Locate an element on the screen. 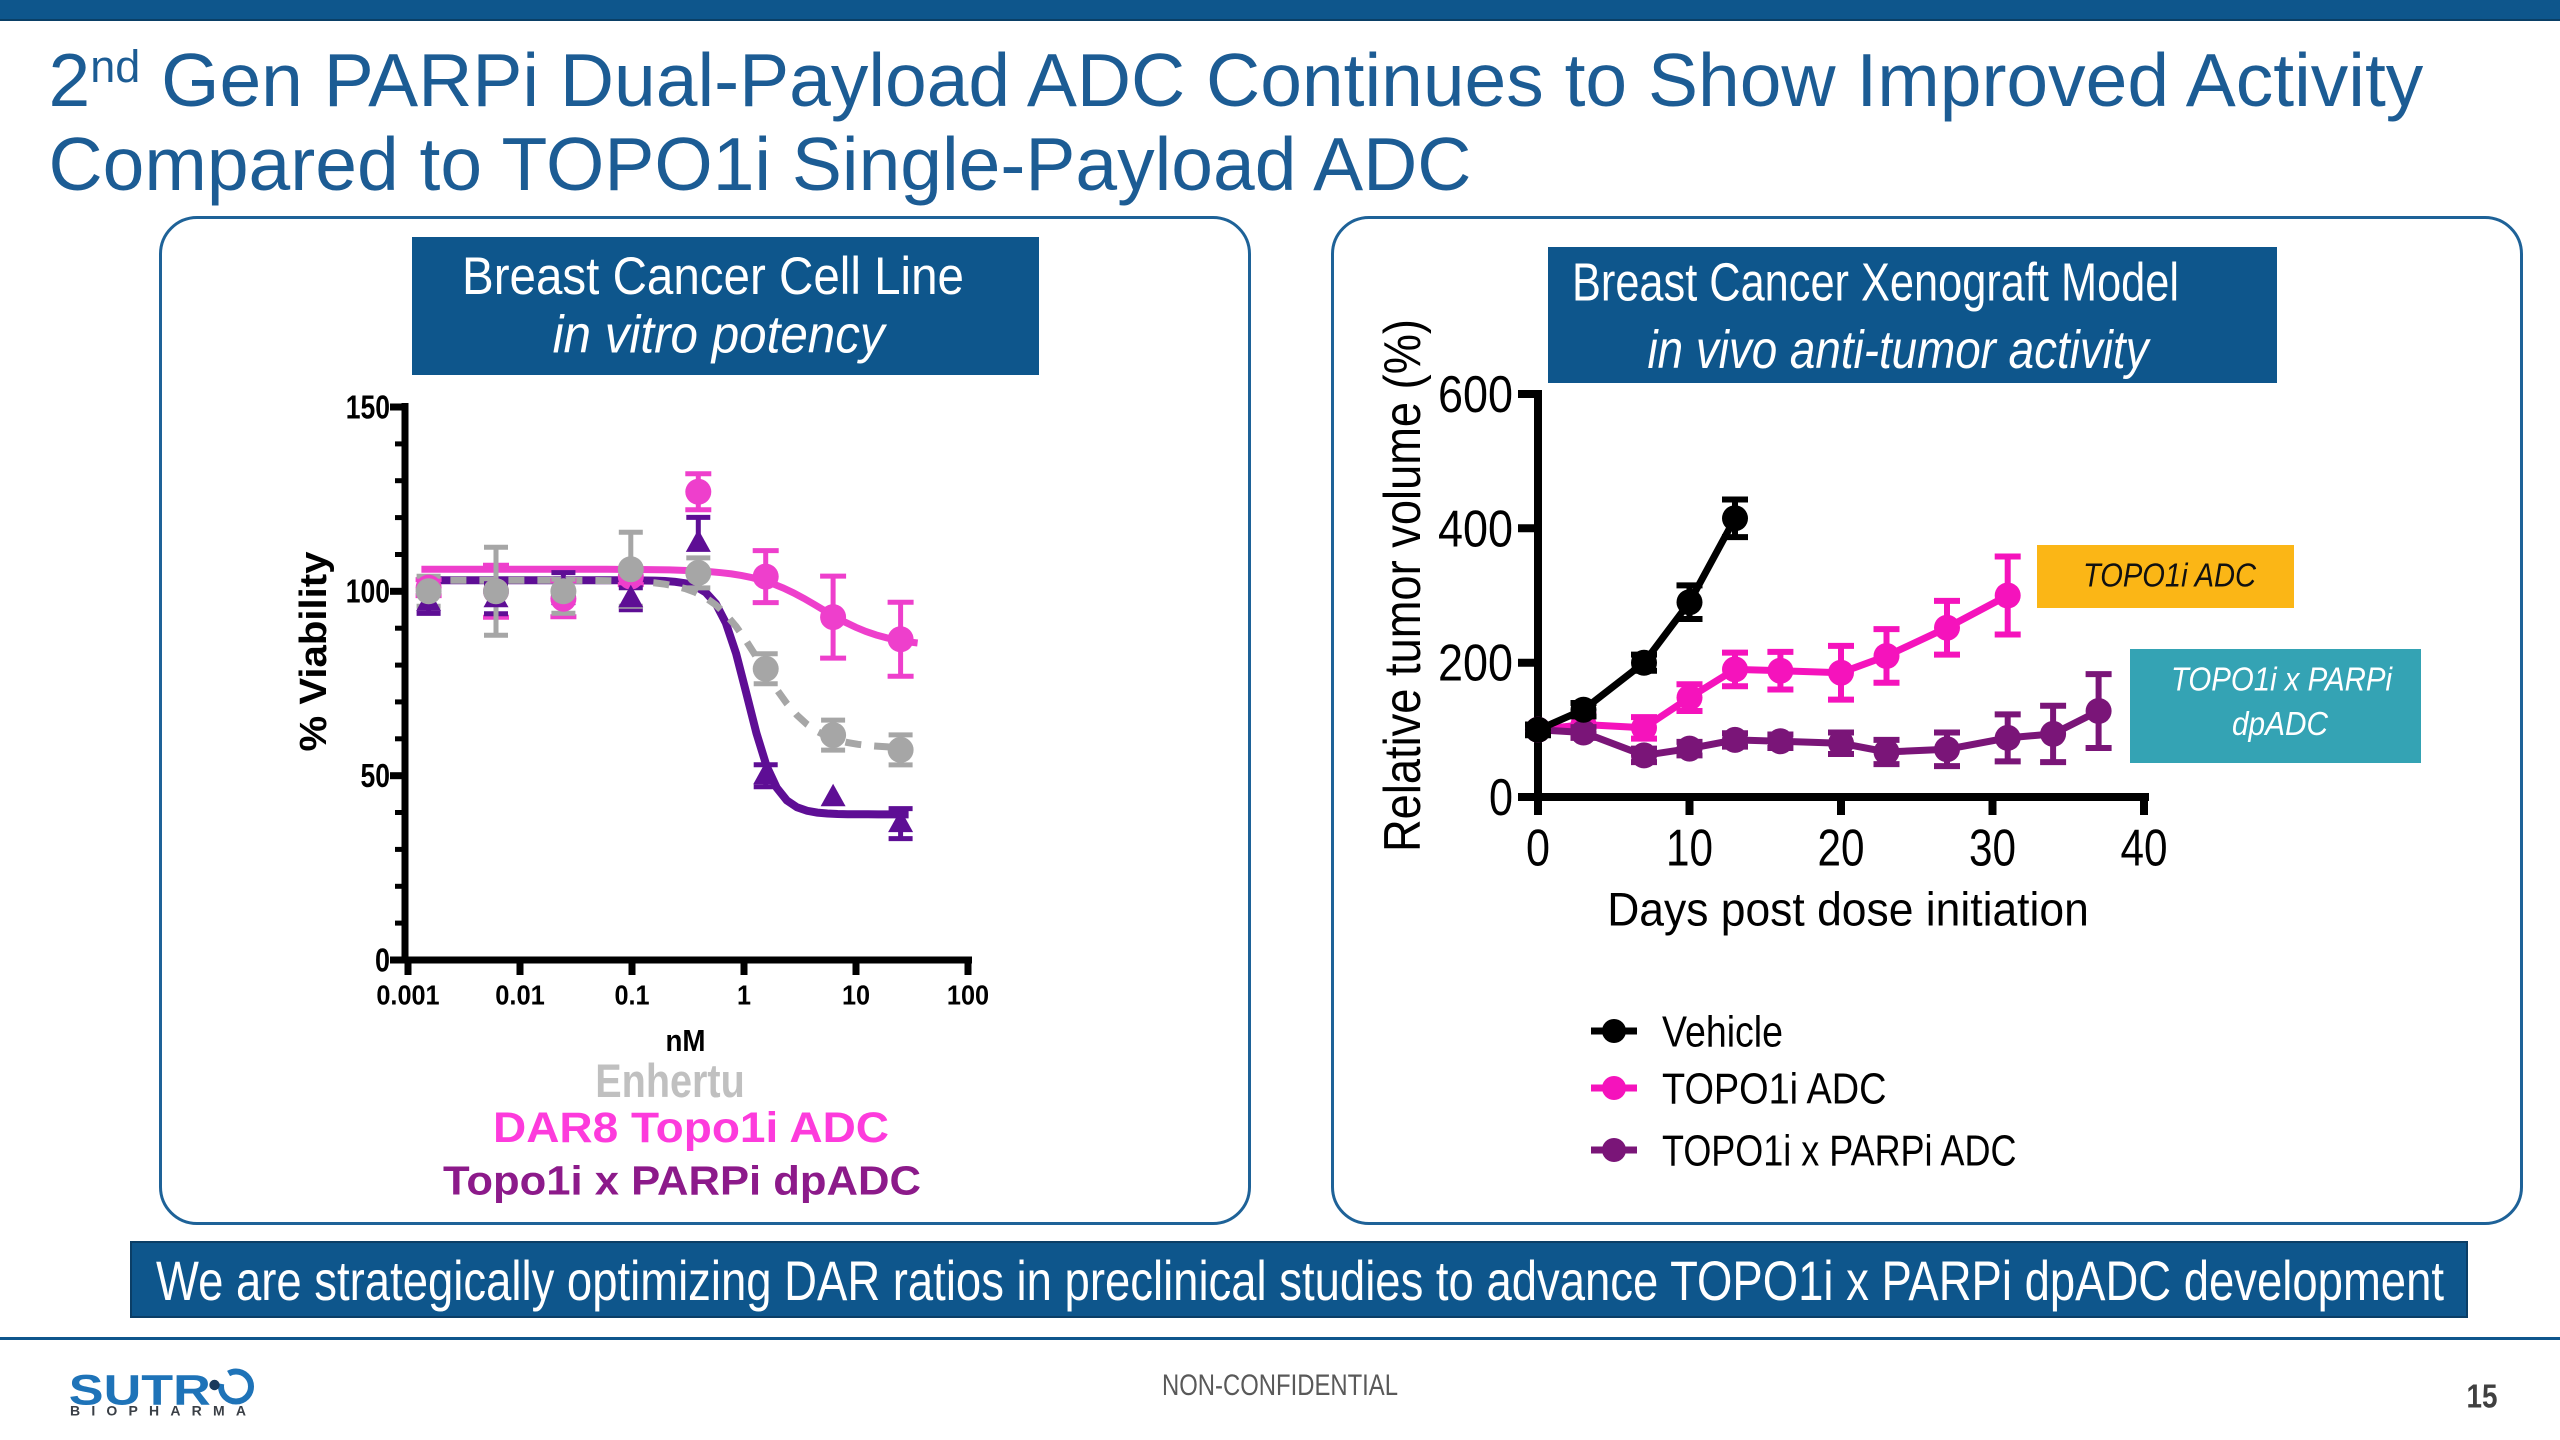 The width and height of the screenshot is (2560, 1440). svg-text: 40 is located at coordinates (2144, 849).